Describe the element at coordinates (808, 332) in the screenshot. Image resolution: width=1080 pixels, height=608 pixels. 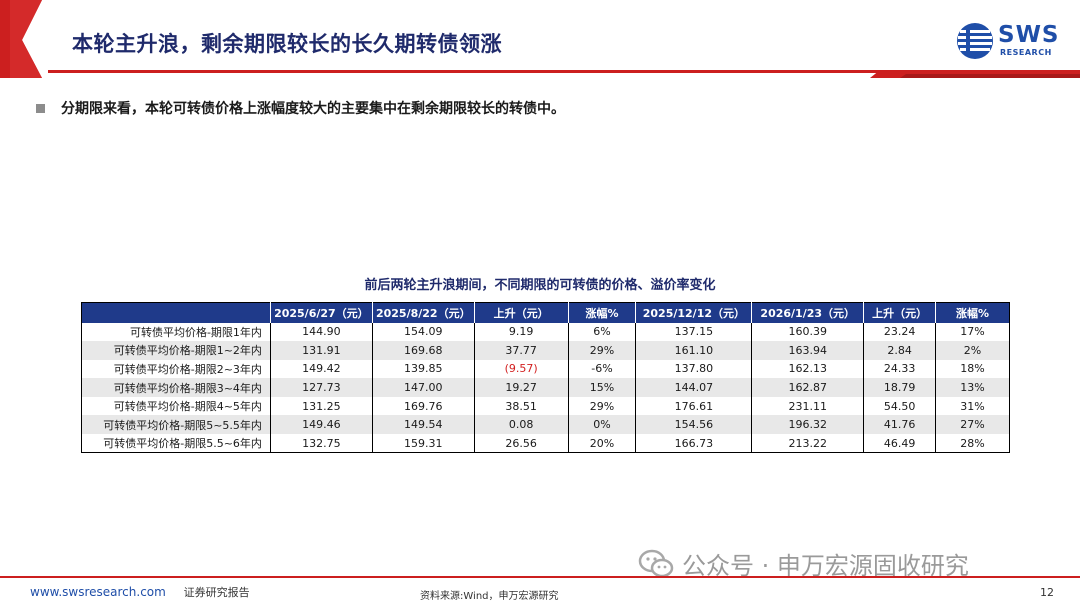
I see `table-cell: 160.39` at that location.